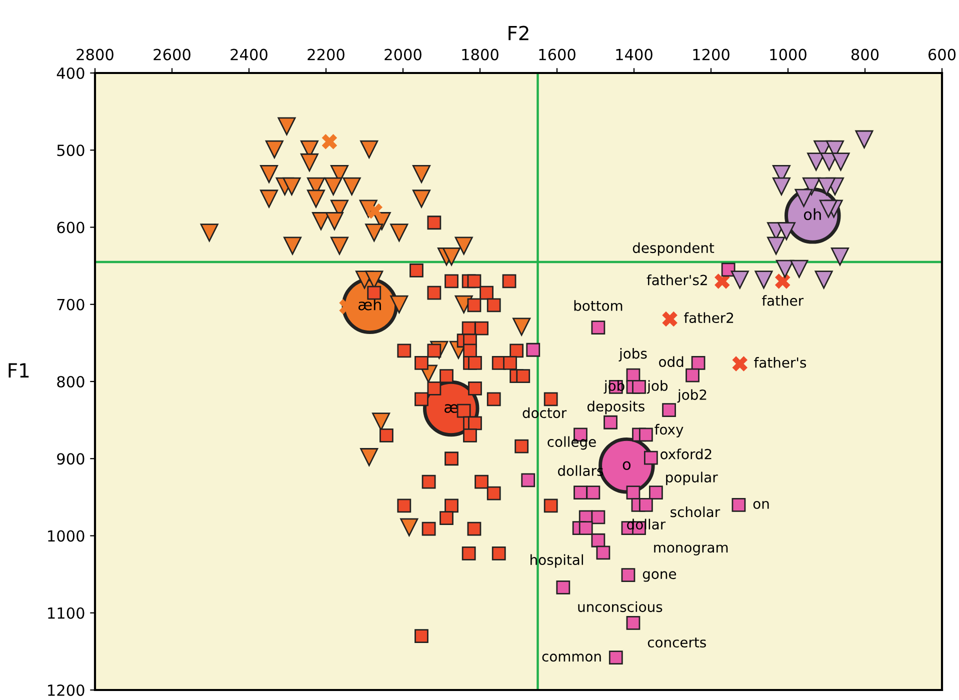 Image resolution: width=959 pixels, height=700 pixels. Describe the element at coordinates (709, 318) in the screenshot. I see `data-label: father2` at that location.